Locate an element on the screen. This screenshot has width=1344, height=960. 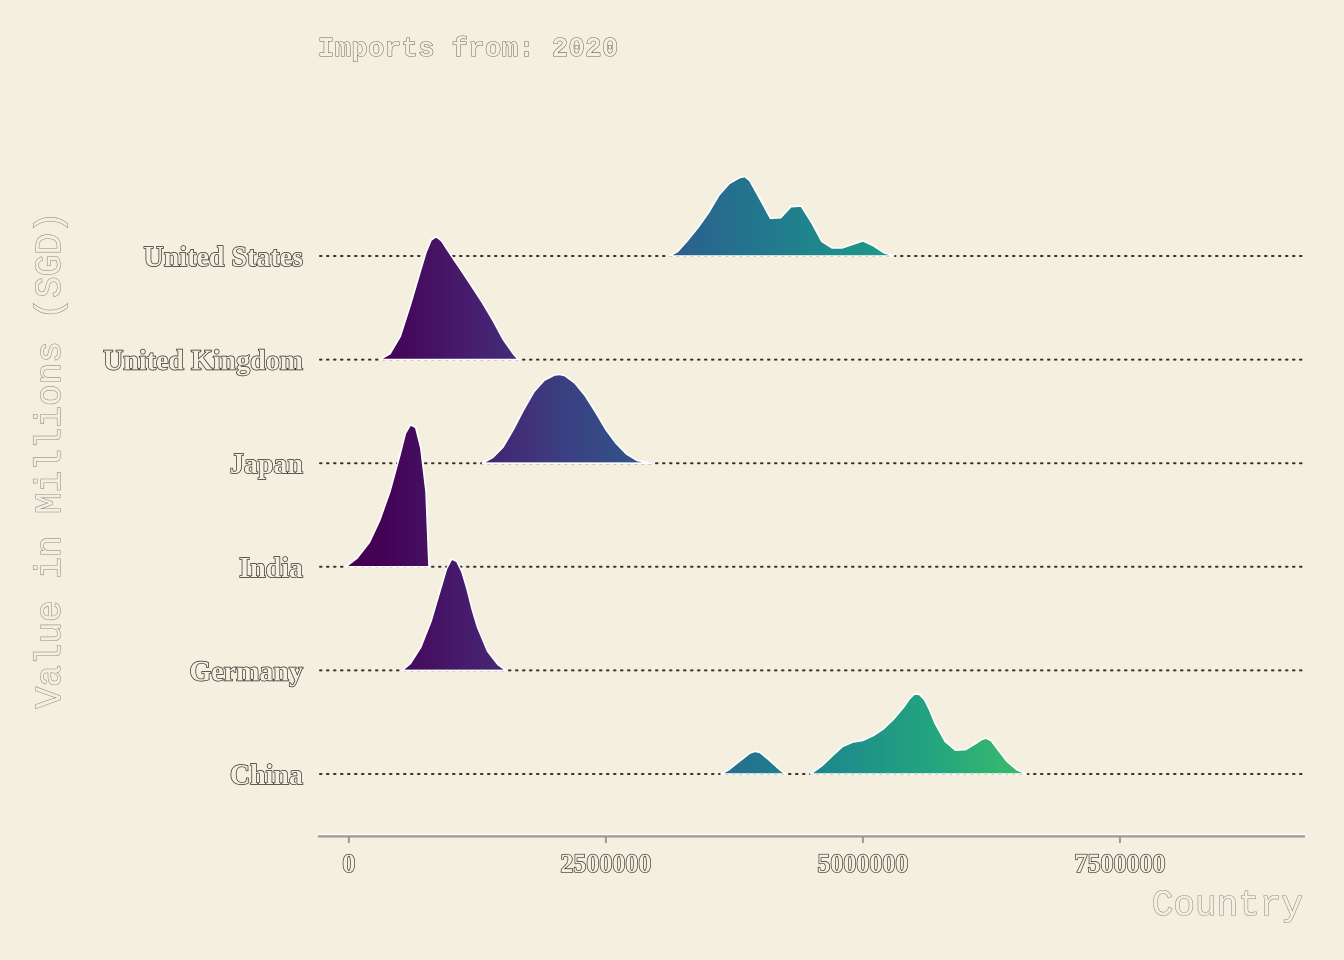
y-axis-title: Value in Millions (SGD) is located at coordinates (50, 460).